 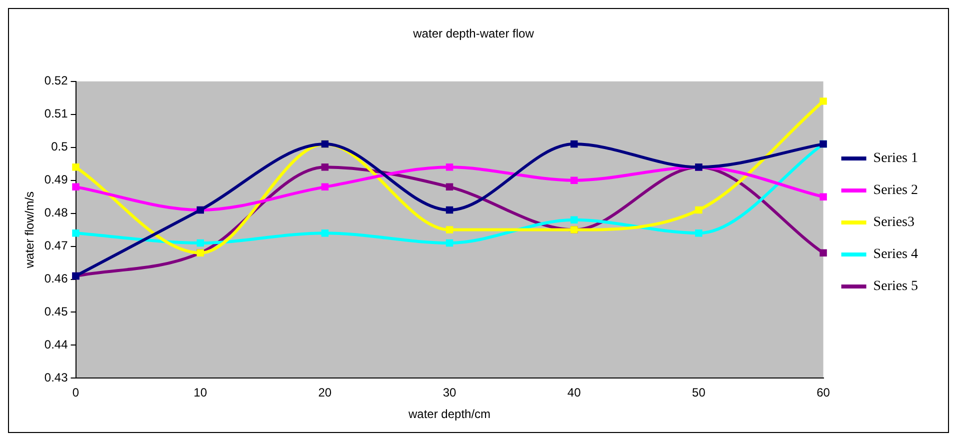 I want to click on x-axis-title: water depth/cm, so click(x=449, y=414).